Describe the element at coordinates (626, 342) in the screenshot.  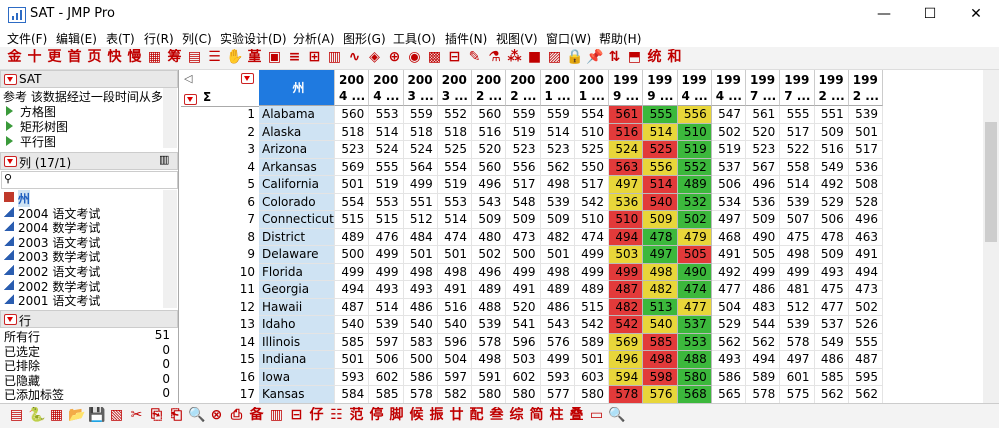
I see `data-cell: 569` at that location.